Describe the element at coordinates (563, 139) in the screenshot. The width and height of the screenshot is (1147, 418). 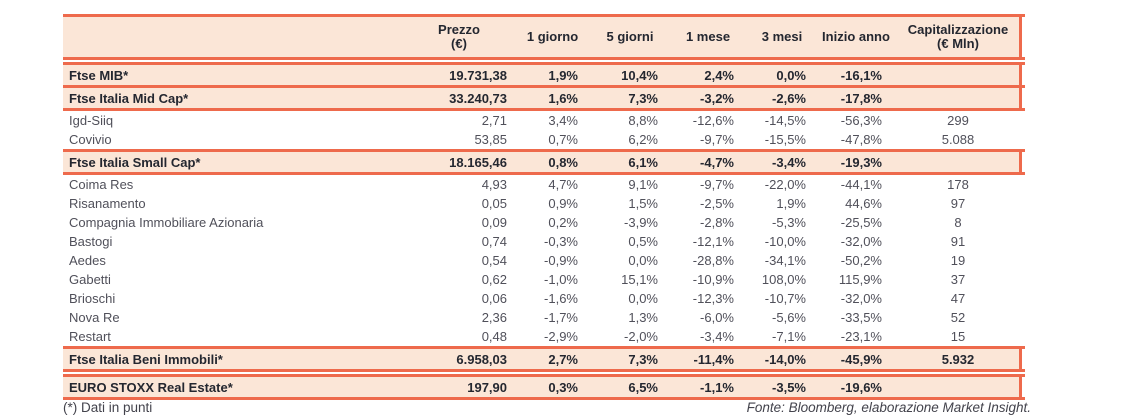
I see `cell-g1: 0,7%` at that location.